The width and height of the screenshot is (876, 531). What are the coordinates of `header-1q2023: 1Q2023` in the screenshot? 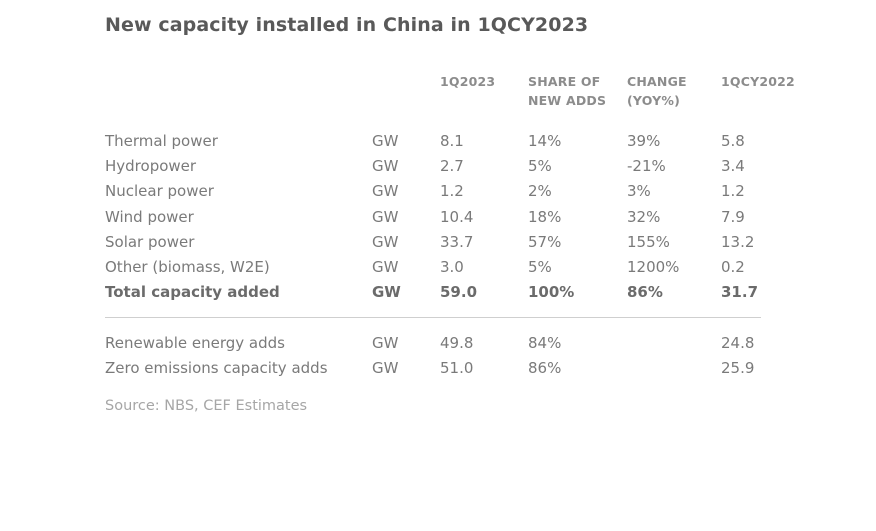 It's located at (467, 81).